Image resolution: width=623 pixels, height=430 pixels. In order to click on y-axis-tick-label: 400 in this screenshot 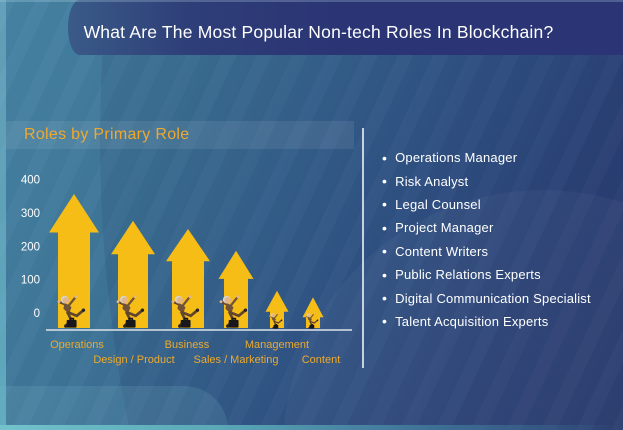, I will do `click(30, 181)`.